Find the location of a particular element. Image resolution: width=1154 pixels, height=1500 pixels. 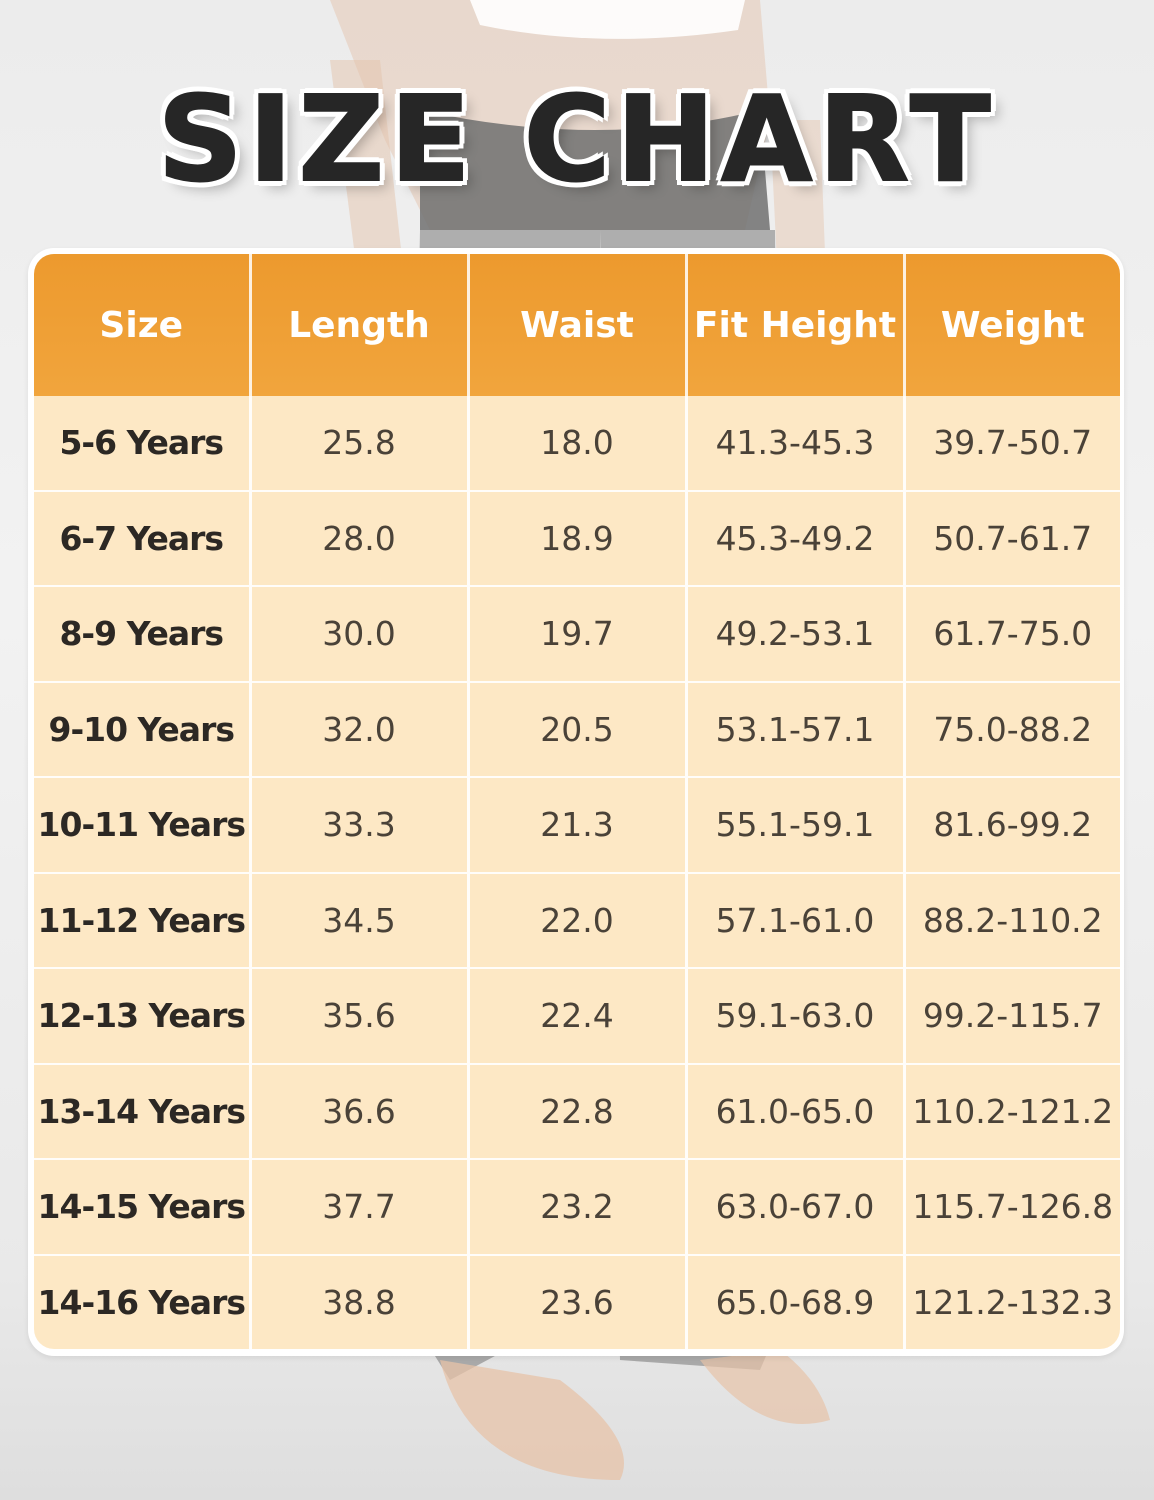

size-cell: 14-15 Years is located at coordinates (143, 1207).